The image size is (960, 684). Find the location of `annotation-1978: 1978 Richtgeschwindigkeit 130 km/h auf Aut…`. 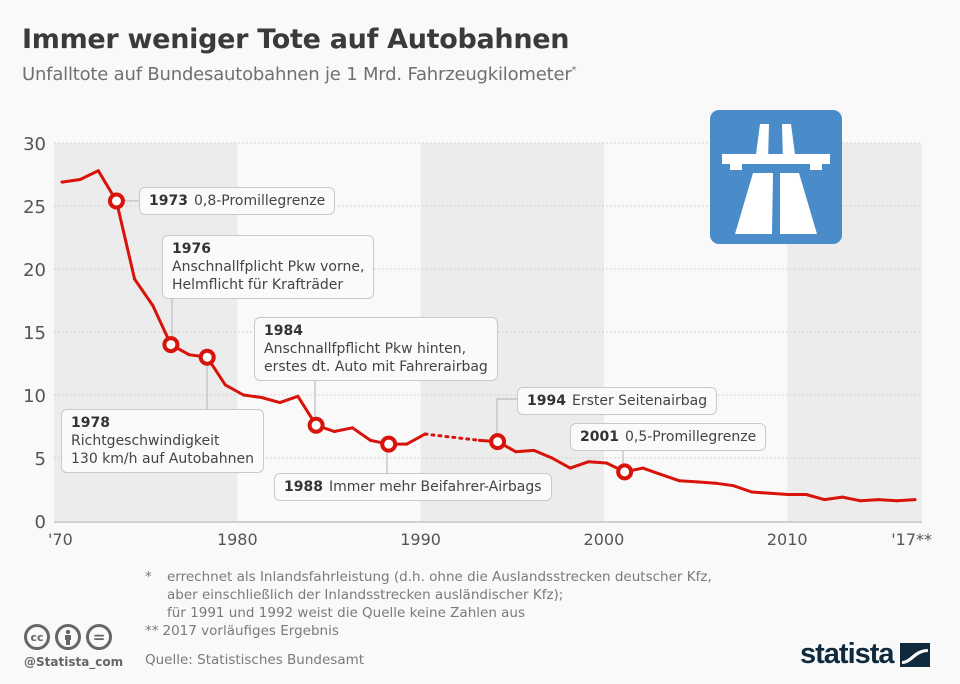

annotation-1978: 1978 Richtgeschwindigkeit 130 km/h auf Aut… is located at coordinates (162, 441).